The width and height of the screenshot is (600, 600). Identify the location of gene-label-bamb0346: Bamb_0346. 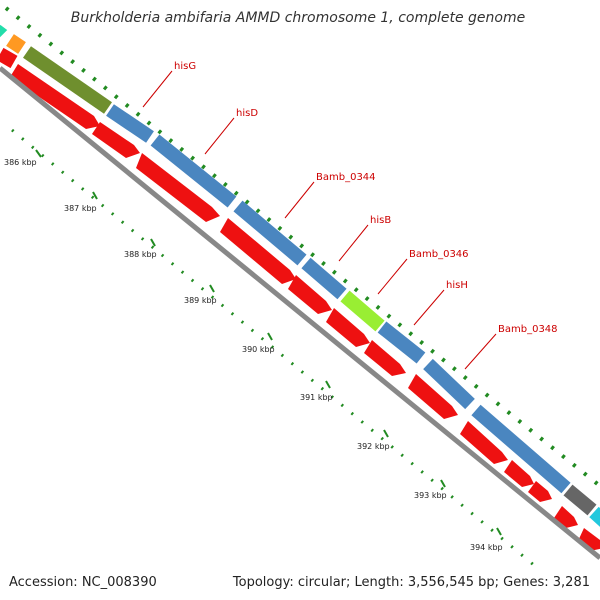
(439, 254).